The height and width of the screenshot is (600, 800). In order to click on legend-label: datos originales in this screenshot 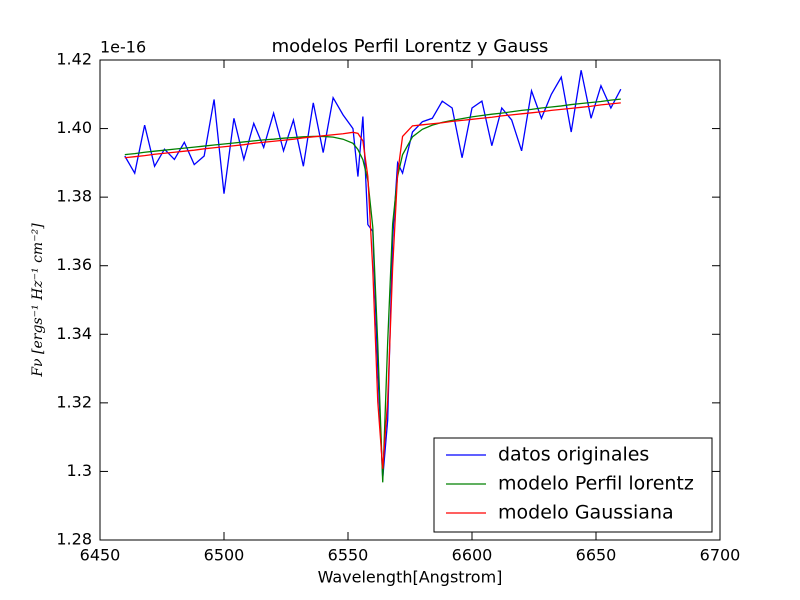, I will do `click(573, 455)`.